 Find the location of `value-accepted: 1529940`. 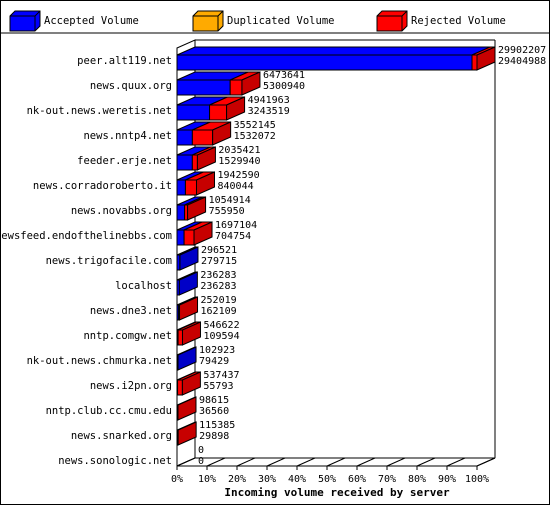

value-accepted: 1529940 is located at coordinates (239, 161).